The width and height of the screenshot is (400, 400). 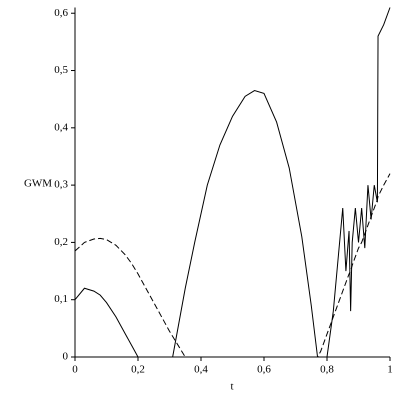 What do you see at coordinates (61, 185) in the screenshot?
I see `y-tick-label: 0,3` at bounding box center [61, 185].